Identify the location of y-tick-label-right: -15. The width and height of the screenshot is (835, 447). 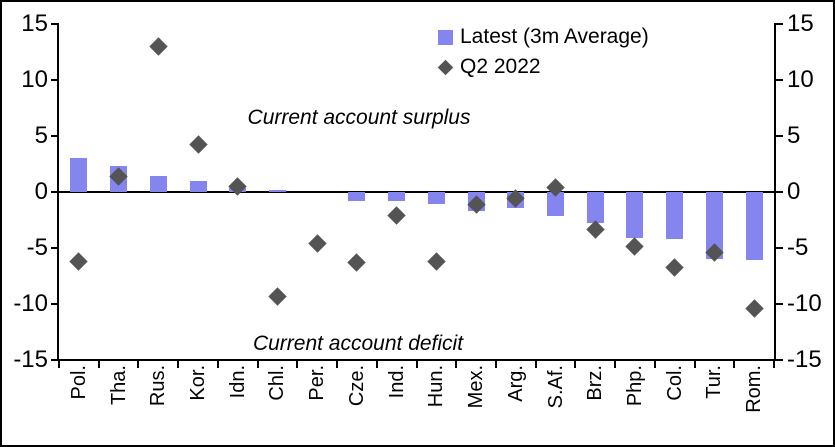
(804, 360).